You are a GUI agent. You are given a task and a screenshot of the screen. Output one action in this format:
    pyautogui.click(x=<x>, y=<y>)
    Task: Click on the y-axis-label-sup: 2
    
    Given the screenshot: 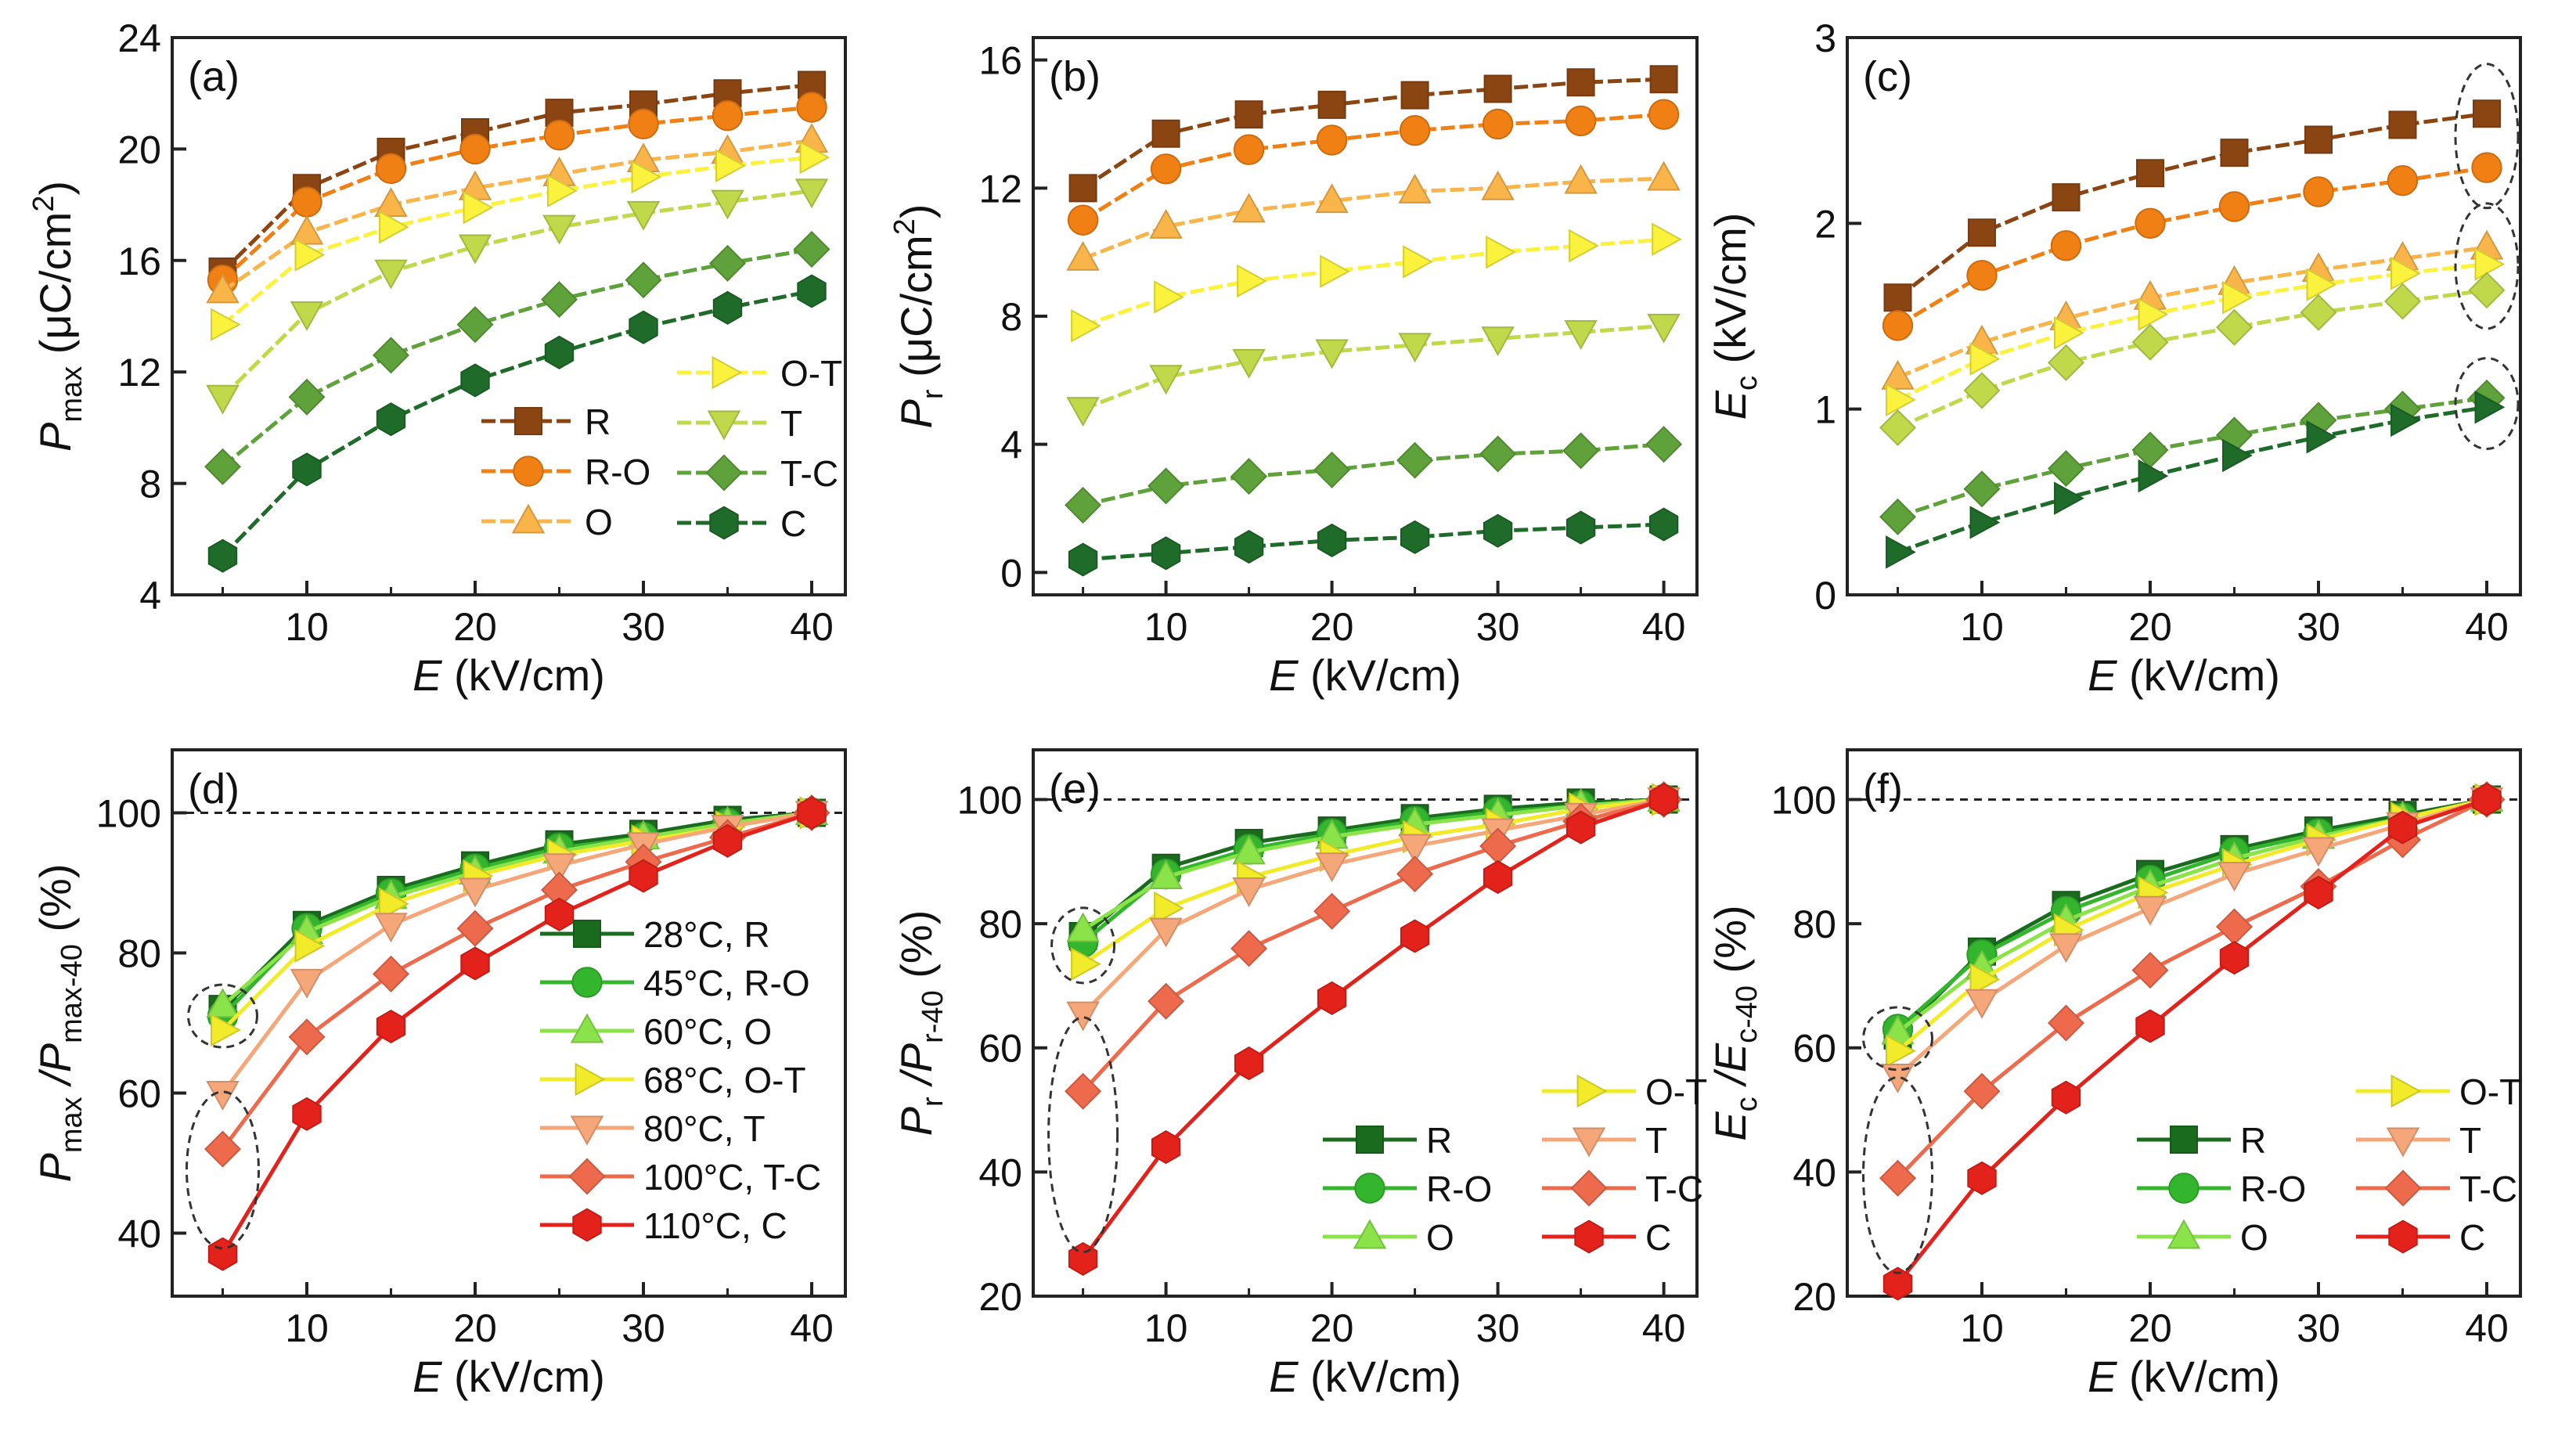 What is the action you would take?
    pyautogui.click(x=43, y=204)
    